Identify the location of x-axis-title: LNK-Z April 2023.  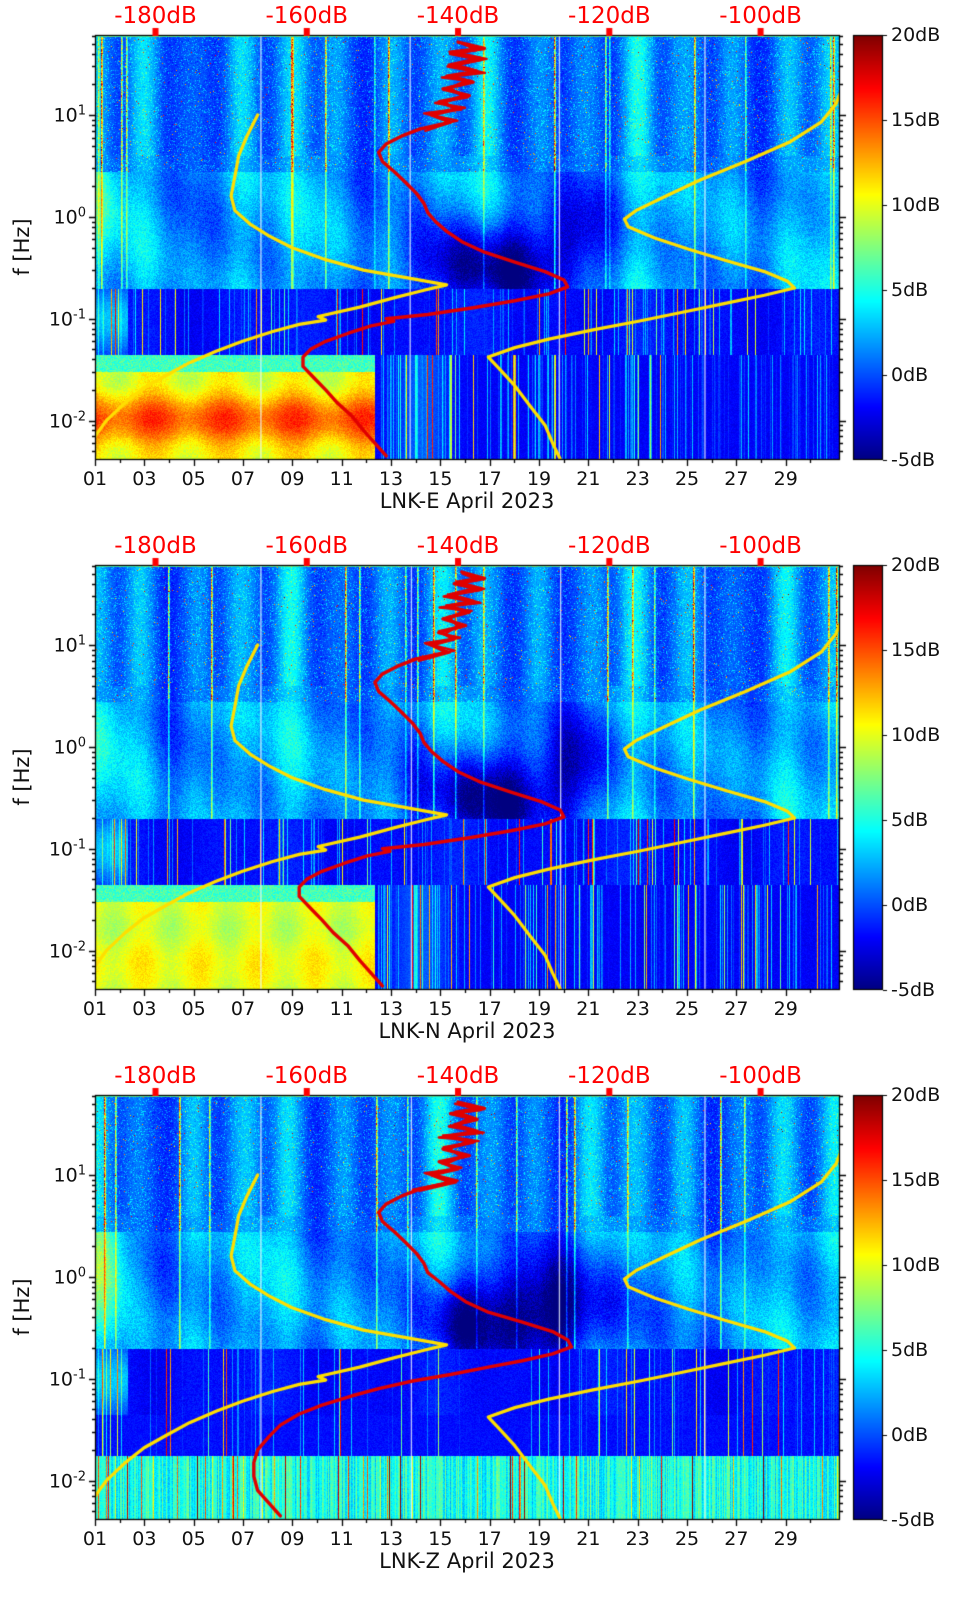
(467, 1561).